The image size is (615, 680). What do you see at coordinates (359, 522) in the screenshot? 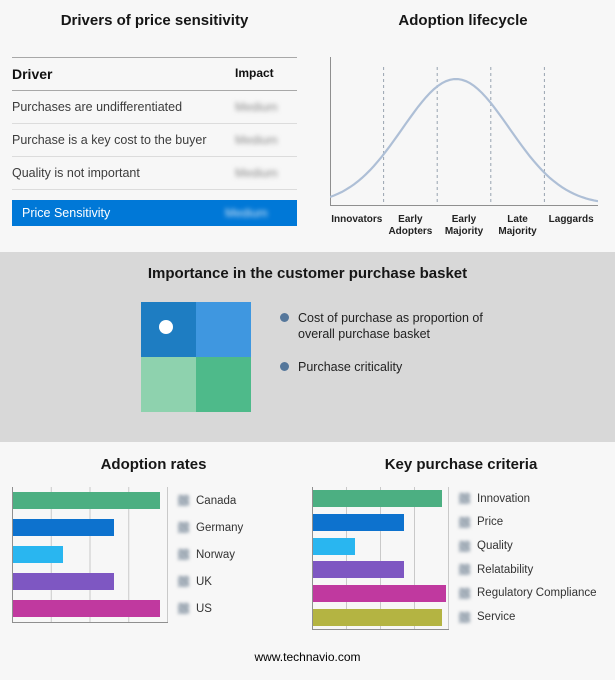
I see `bar-price` at bounding box center [359, 522].